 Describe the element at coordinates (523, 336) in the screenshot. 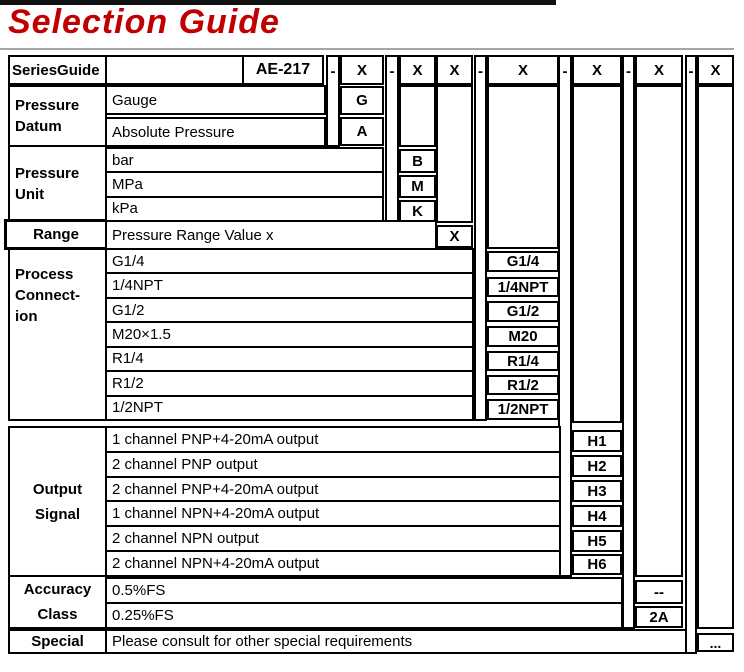

I see `process-code-m20: M20` at that location.